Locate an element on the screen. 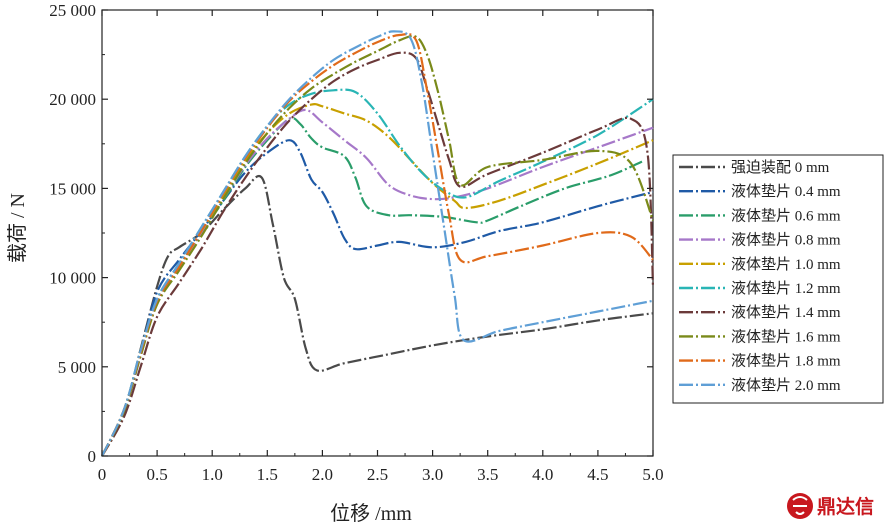  x-tick-label: 4.0 is located at coordinates (542, 474).